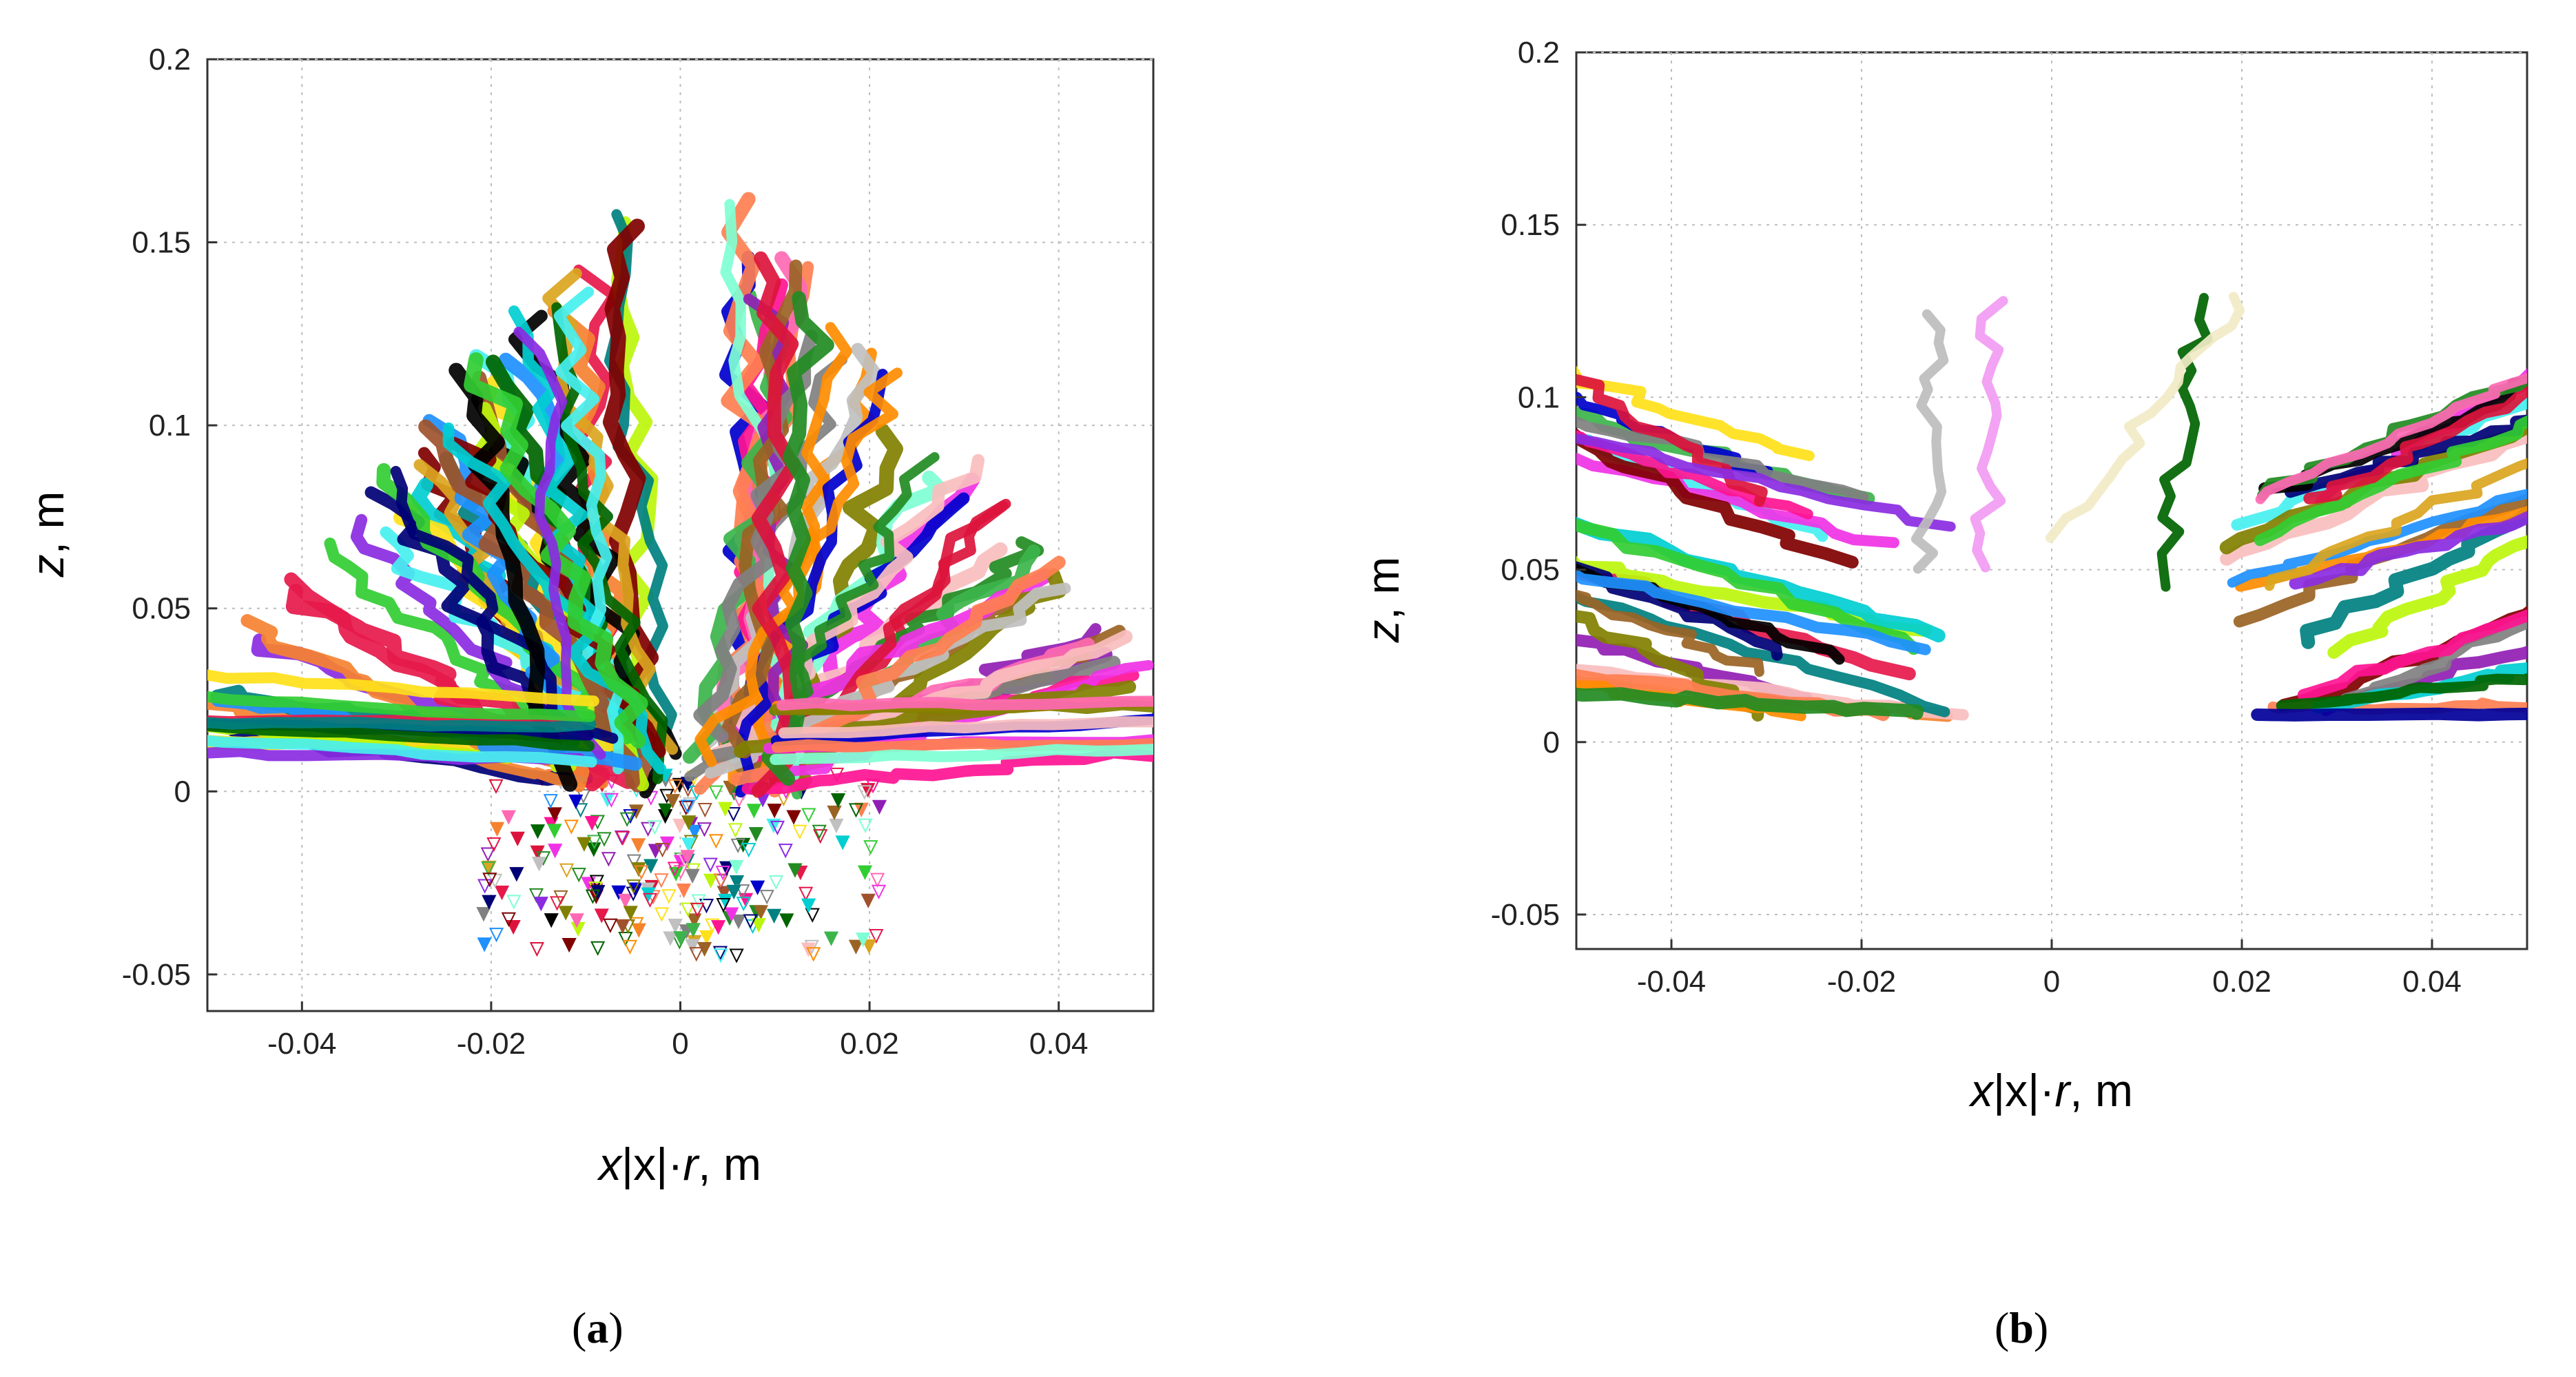 The height and width of the screenshot is (1377, 2576). I want to click on x-tick-label: 0.02, so click(2241, 982).